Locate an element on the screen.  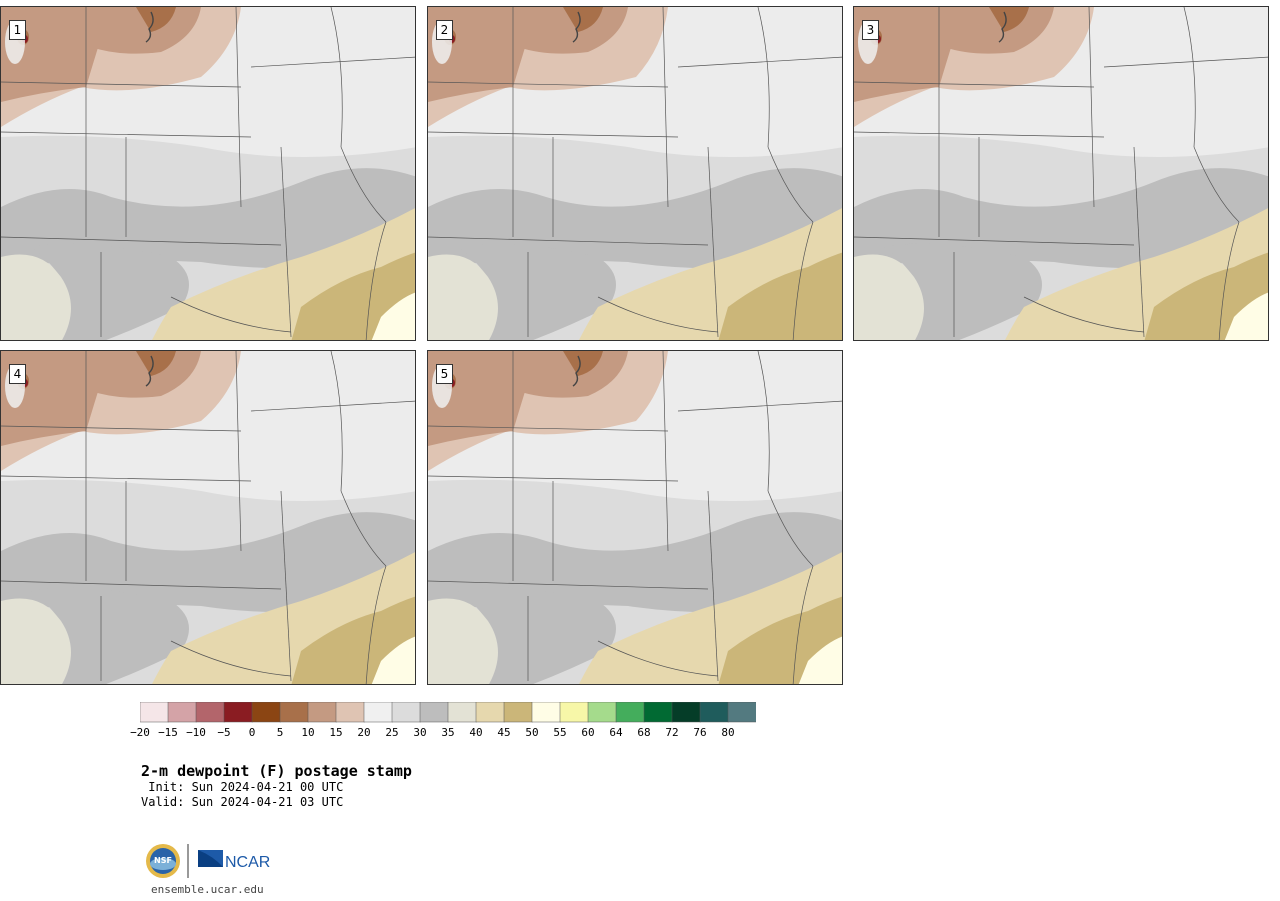
panel-label: 5 is located at coordinates (444, 374).